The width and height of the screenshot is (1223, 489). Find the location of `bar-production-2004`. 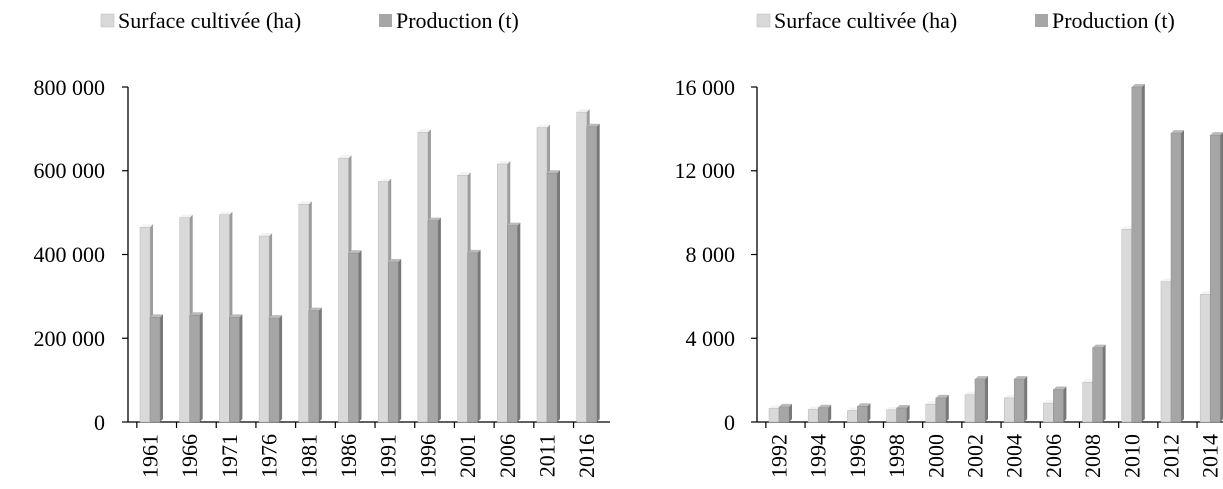

bar-production-2004 is located at coordinates (1020, 399).